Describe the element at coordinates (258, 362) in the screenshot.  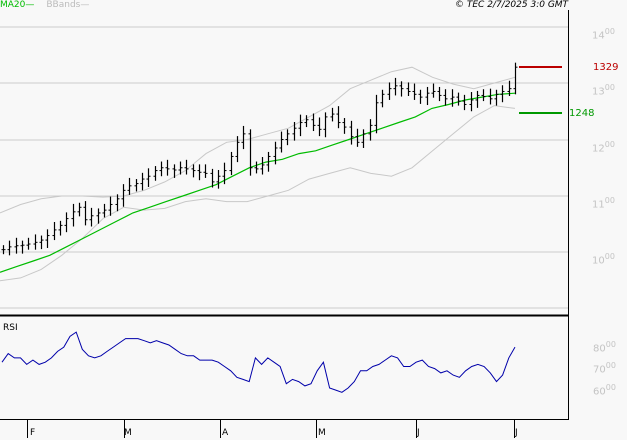
I see `rsi-line` at that location.